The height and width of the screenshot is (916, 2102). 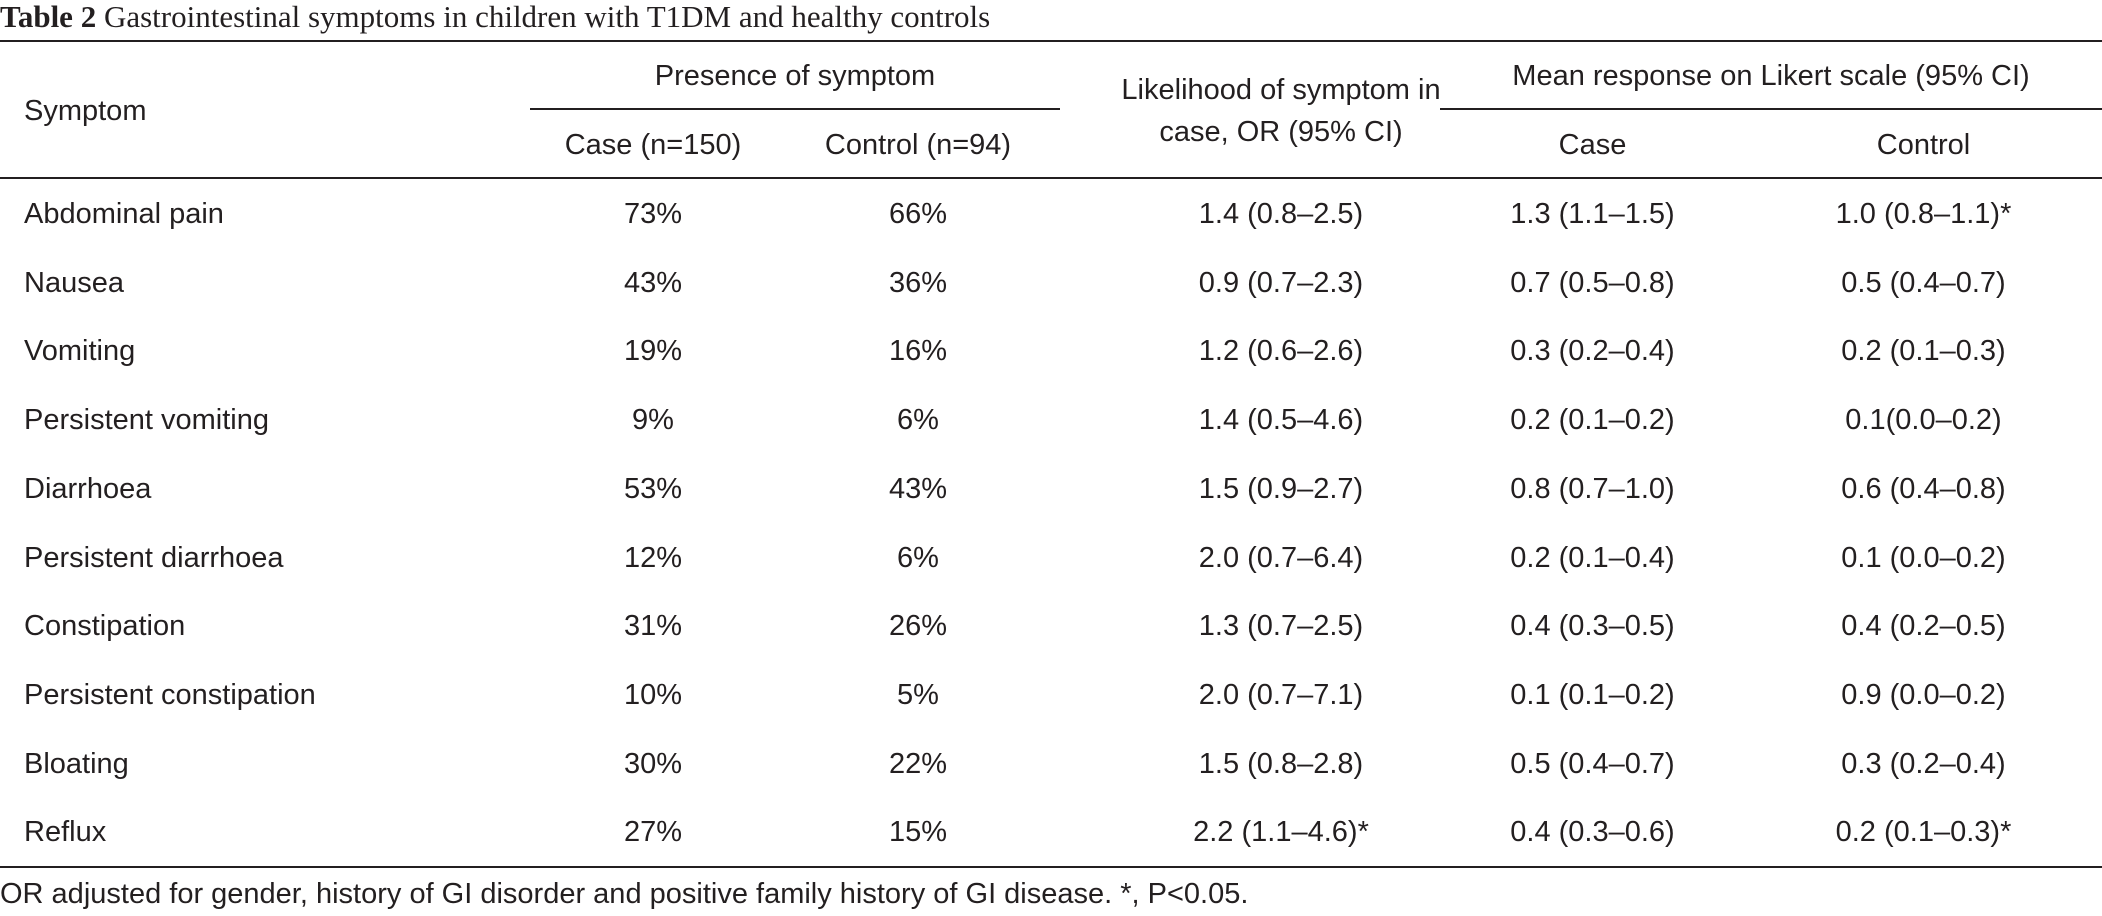 What do you see at coordinates (1051, 867) in the screenshot?
I see `bottom-rule` at bounding box center [1051, 867].